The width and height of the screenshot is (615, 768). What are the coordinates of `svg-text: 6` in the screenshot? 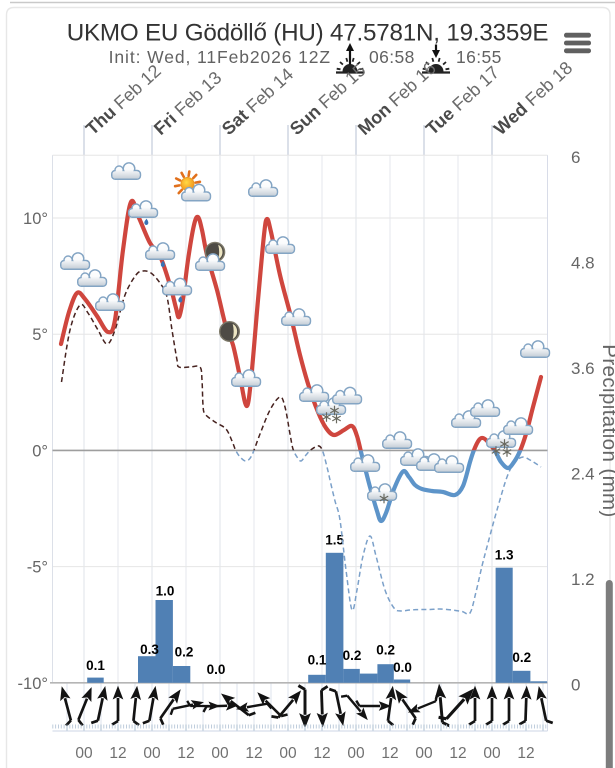 It's located at (575, 157).